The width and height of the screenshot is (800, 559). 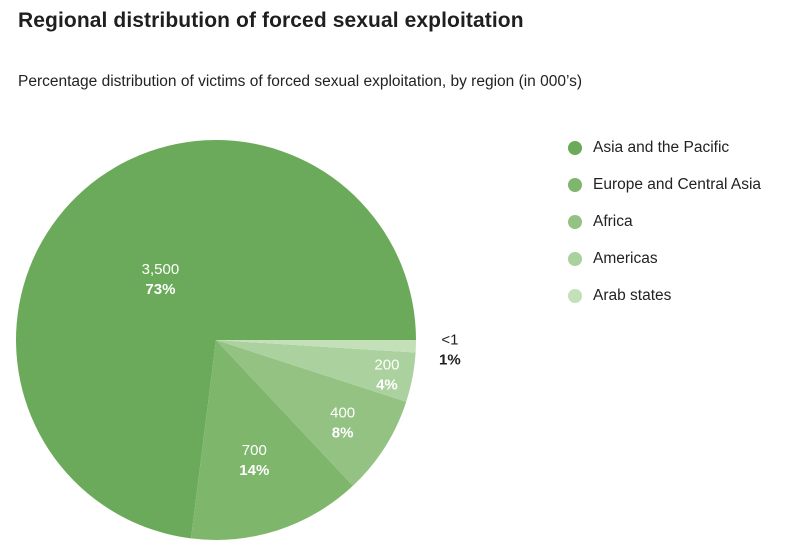 I want to click on legend-label-arab-states: Arab states, so click(x=632, y=295).